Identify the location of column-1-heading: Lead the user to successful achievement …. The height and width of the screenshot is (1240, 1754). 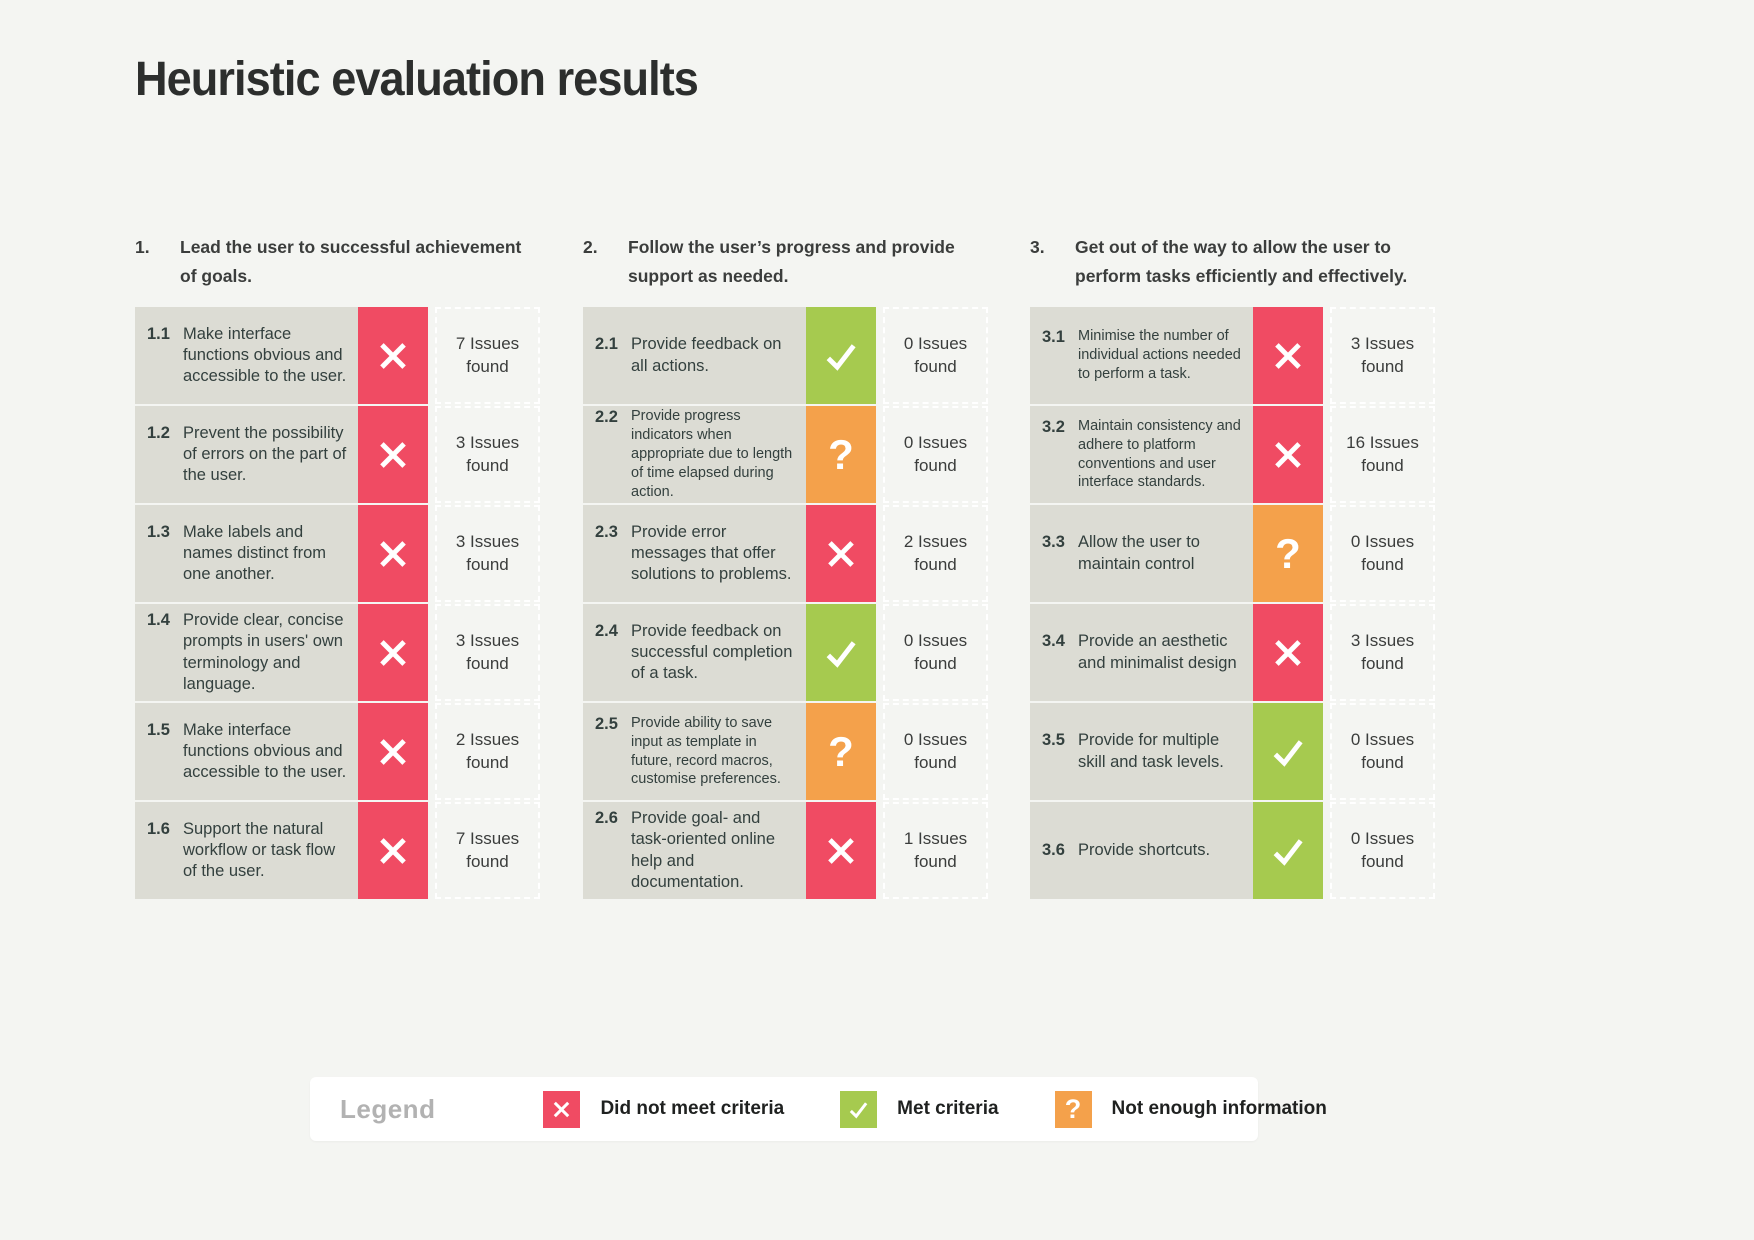
(351, 261).